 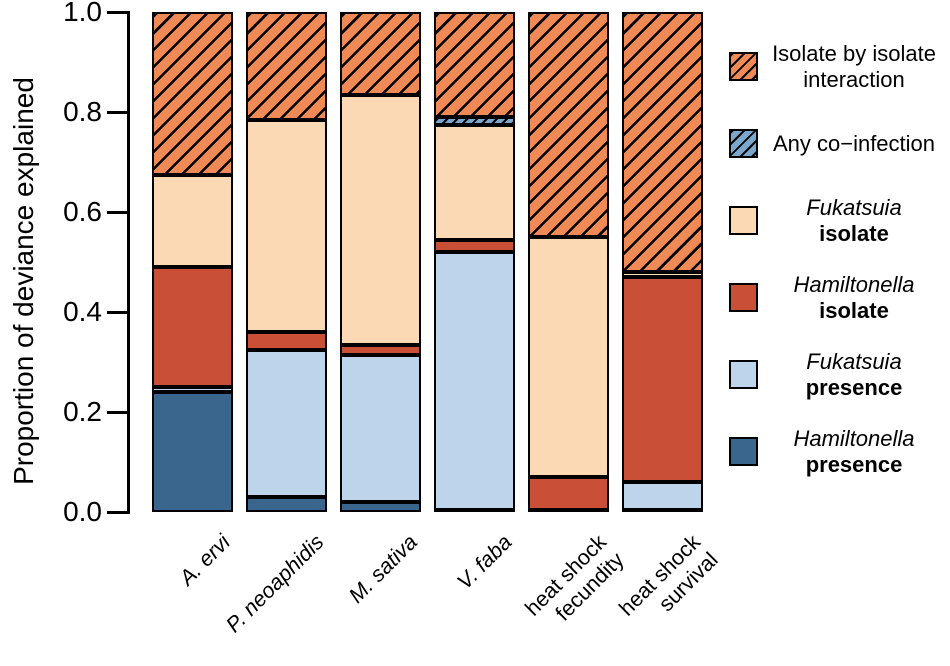 What do you see at coordinates (82, 311) in the screenshot?
I see `y-tick-label: 0.4` at bounding box center [82, 311].